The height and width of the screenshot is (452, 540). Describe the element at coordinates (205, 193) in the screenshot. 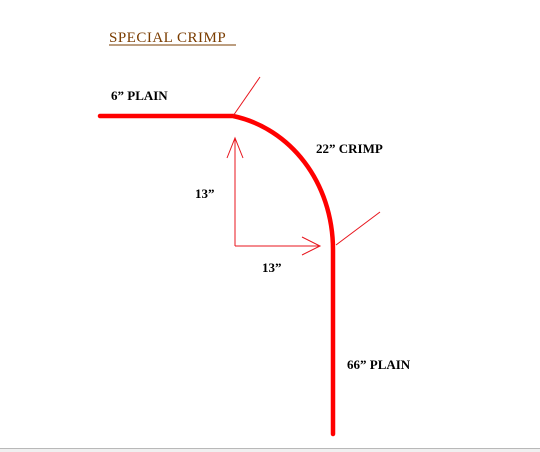

I see `vertical-dimension-label: 13”` at that location.